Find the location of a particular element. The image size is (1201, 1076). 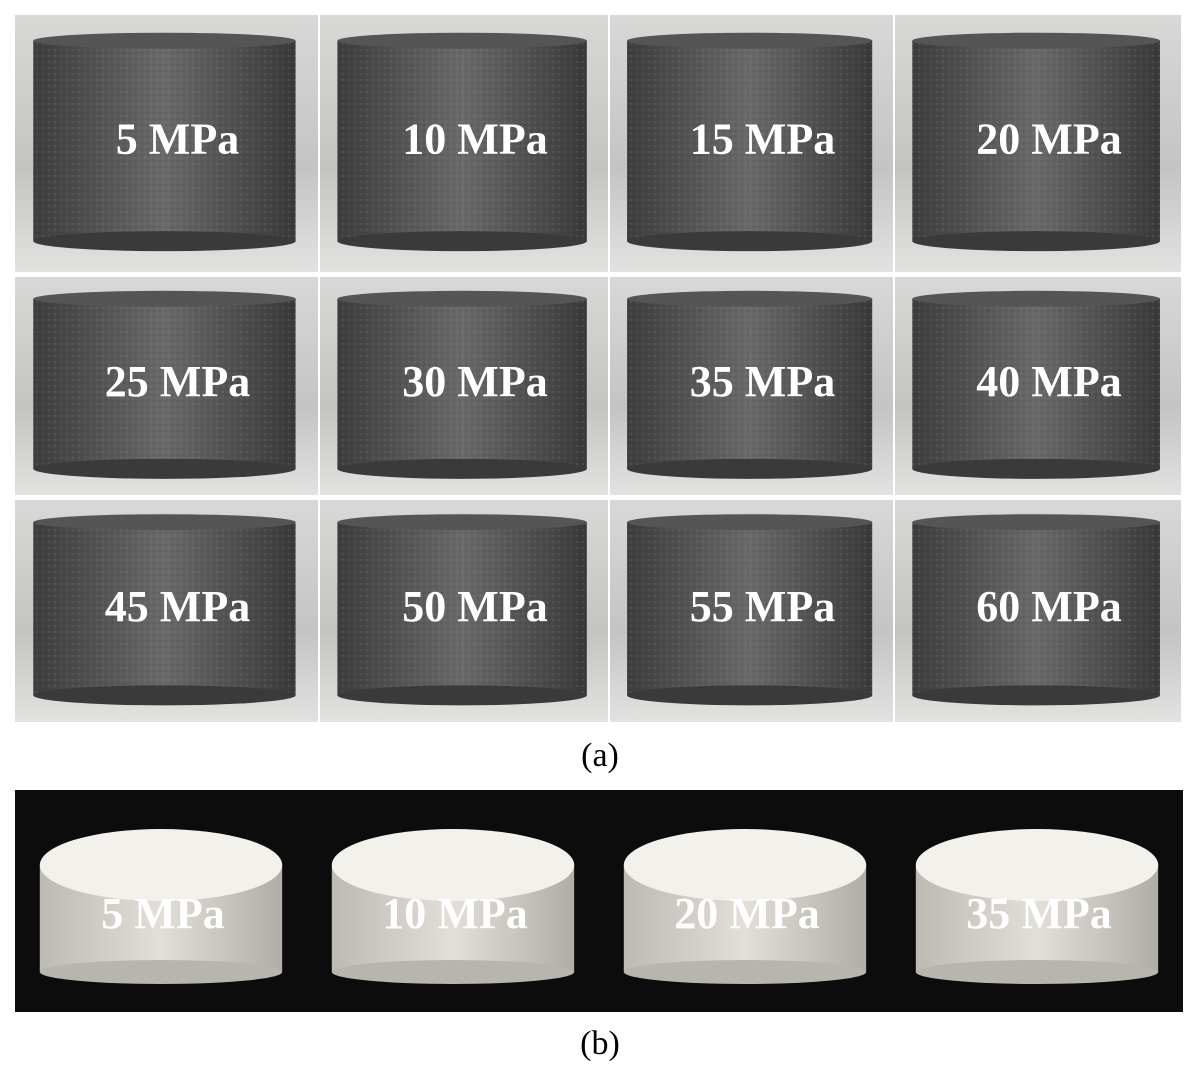

disc-label: 10 MPa is located at coordinates (454, 913).